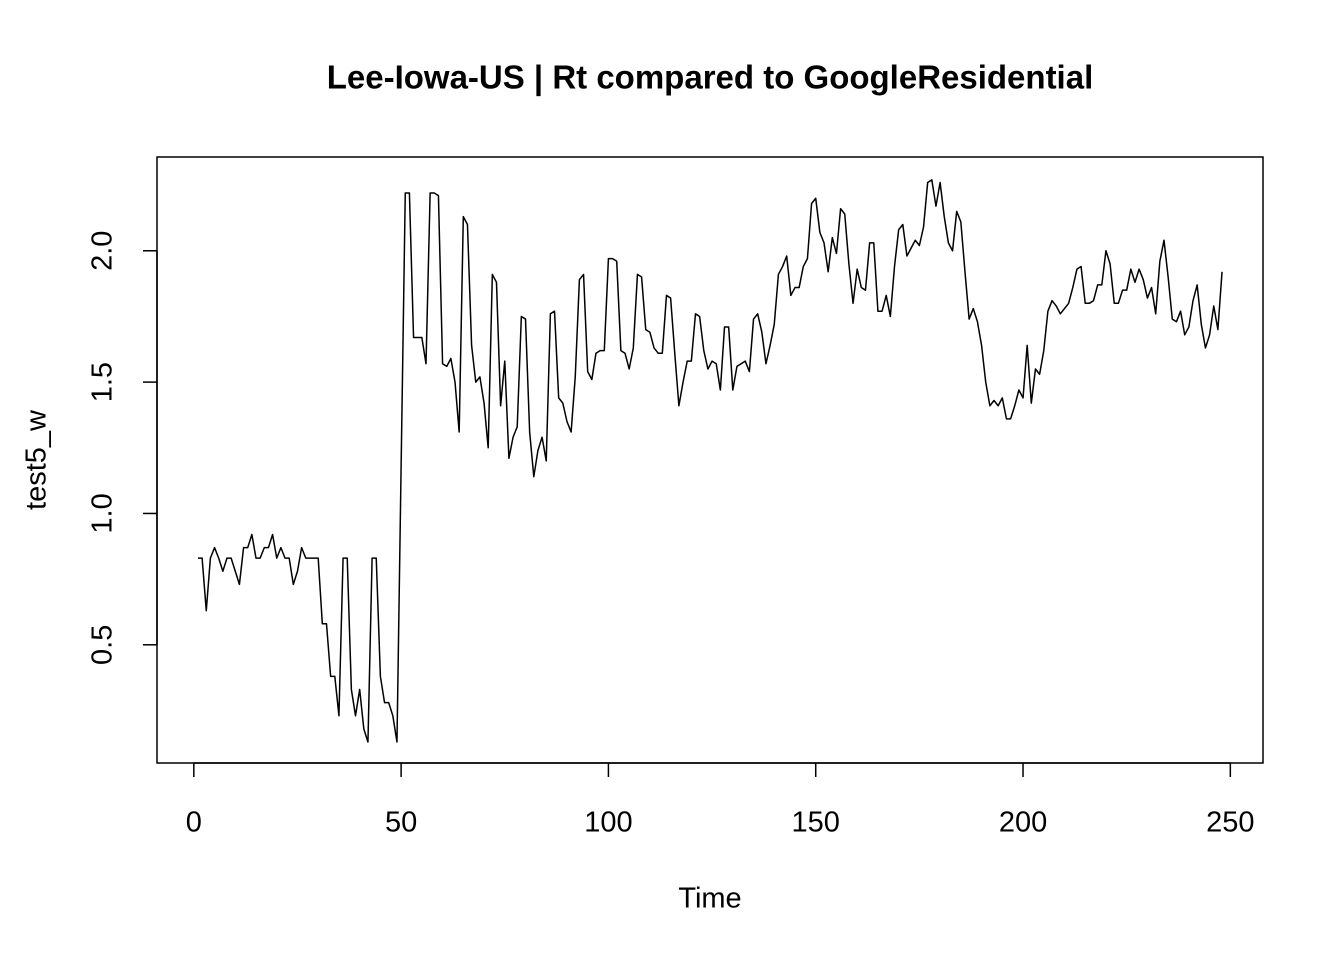 The height and width of the screenshot is (960, 1344). Describe the element at coordinates (194, 823) in the screenshot. I see `x-tick-label: 0` at that location.